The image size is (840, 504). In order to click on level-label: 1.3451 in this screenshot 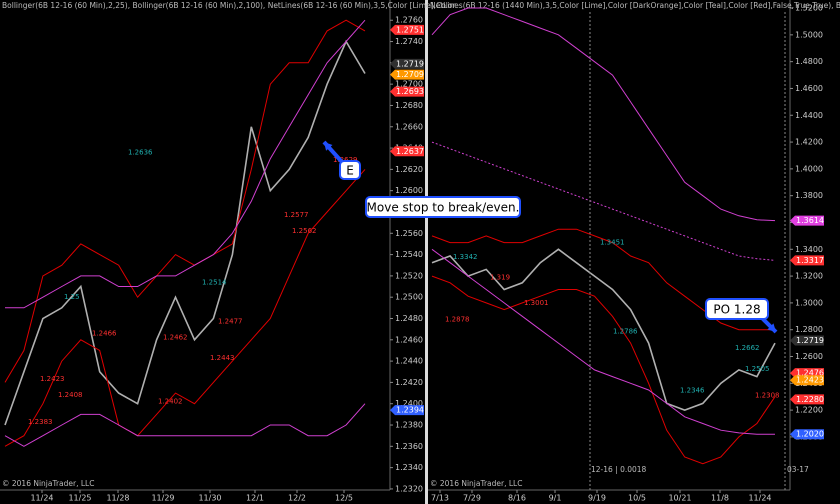, I will do `click(612, 242)`.